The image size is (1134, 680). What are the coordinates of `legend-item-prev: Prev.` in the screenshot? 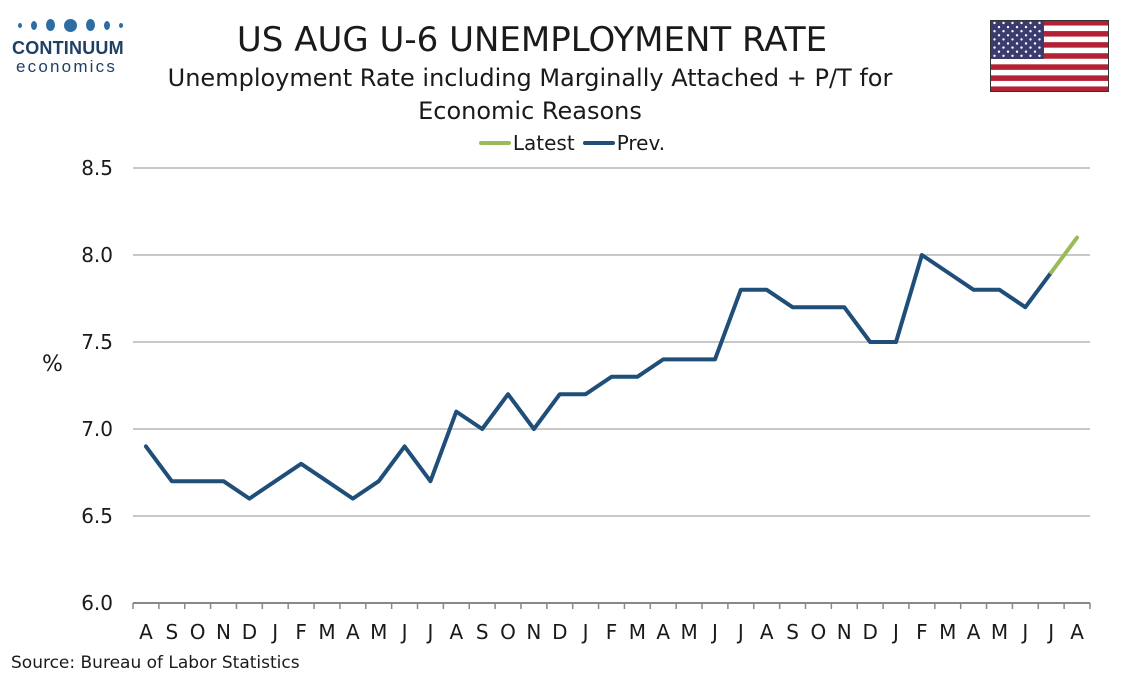 It's located at (624, 143).